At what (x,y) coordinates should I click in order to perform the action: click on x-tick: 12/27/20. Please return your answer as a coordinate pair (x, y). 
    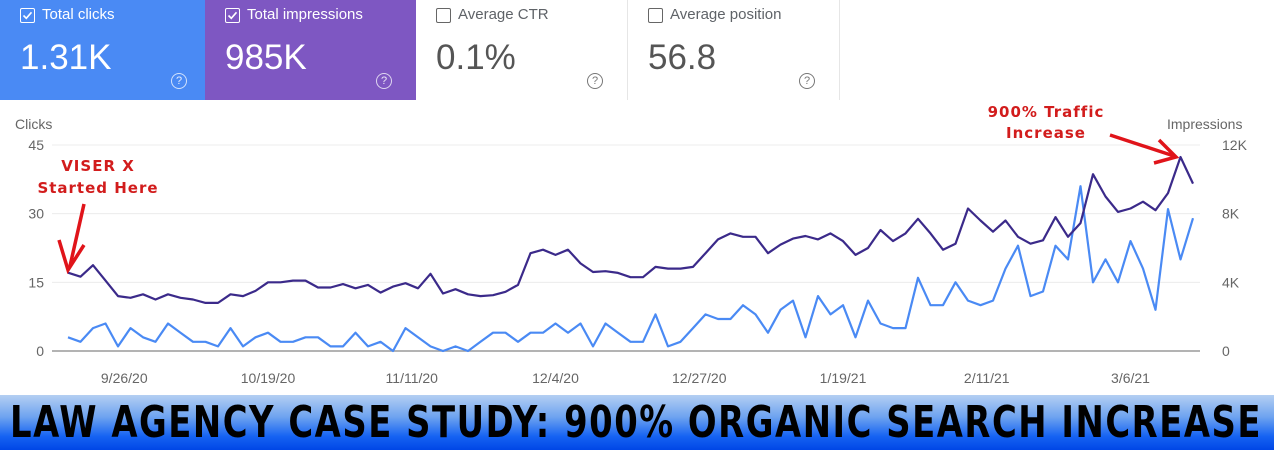
    Looking at the image, I should click on (699, 378).